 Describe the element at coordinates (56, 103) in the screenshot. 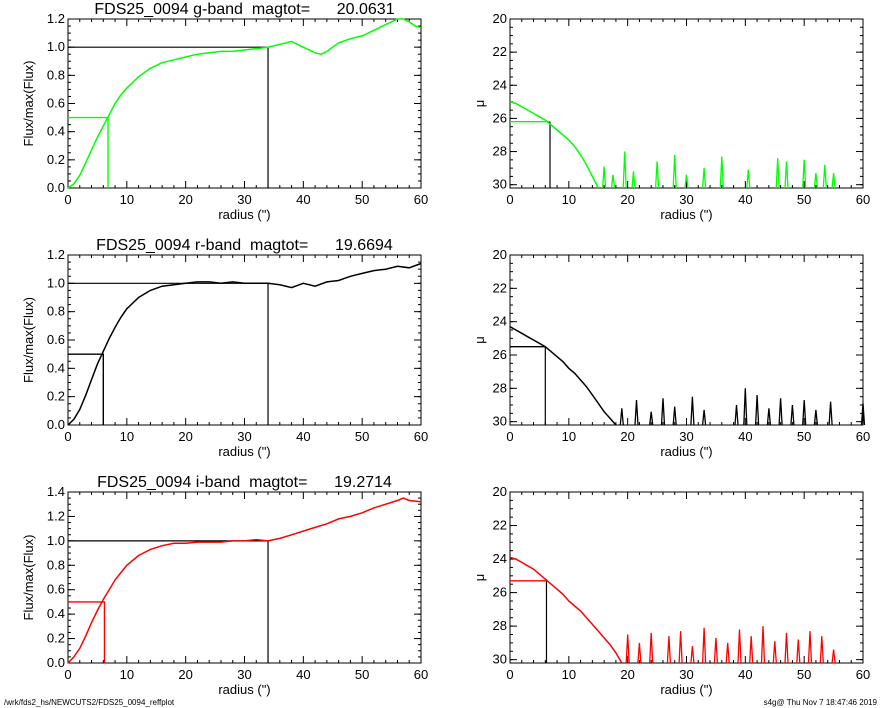

I see `y-tick-label: 0.6` at that location.